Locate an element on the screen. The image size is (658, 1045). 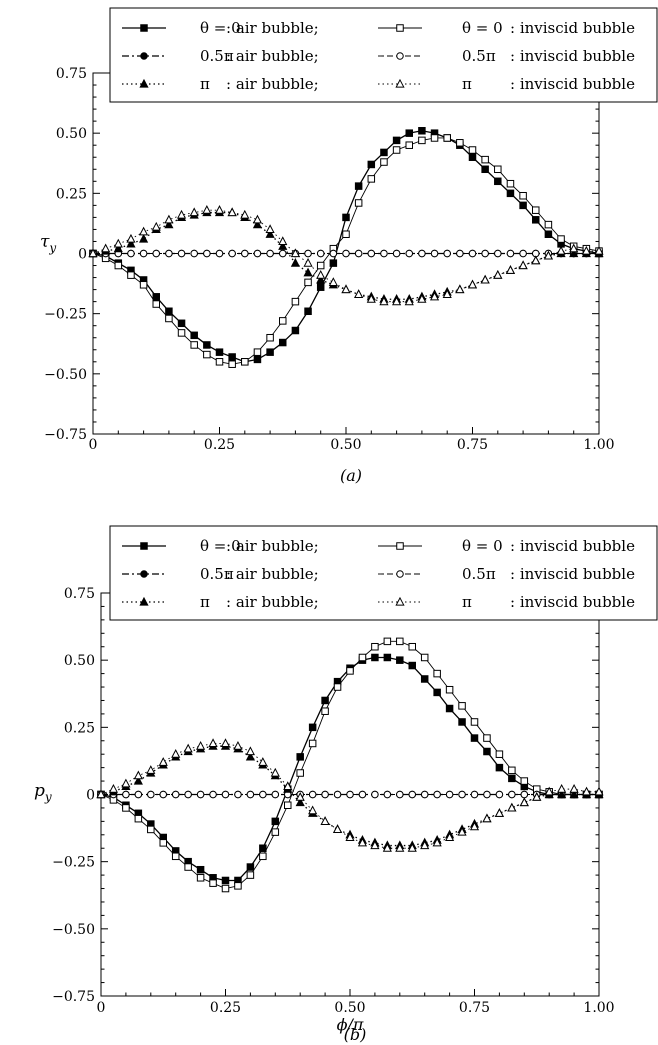
x-tick-label: 1.00 is located at coordinates (598, 1008).